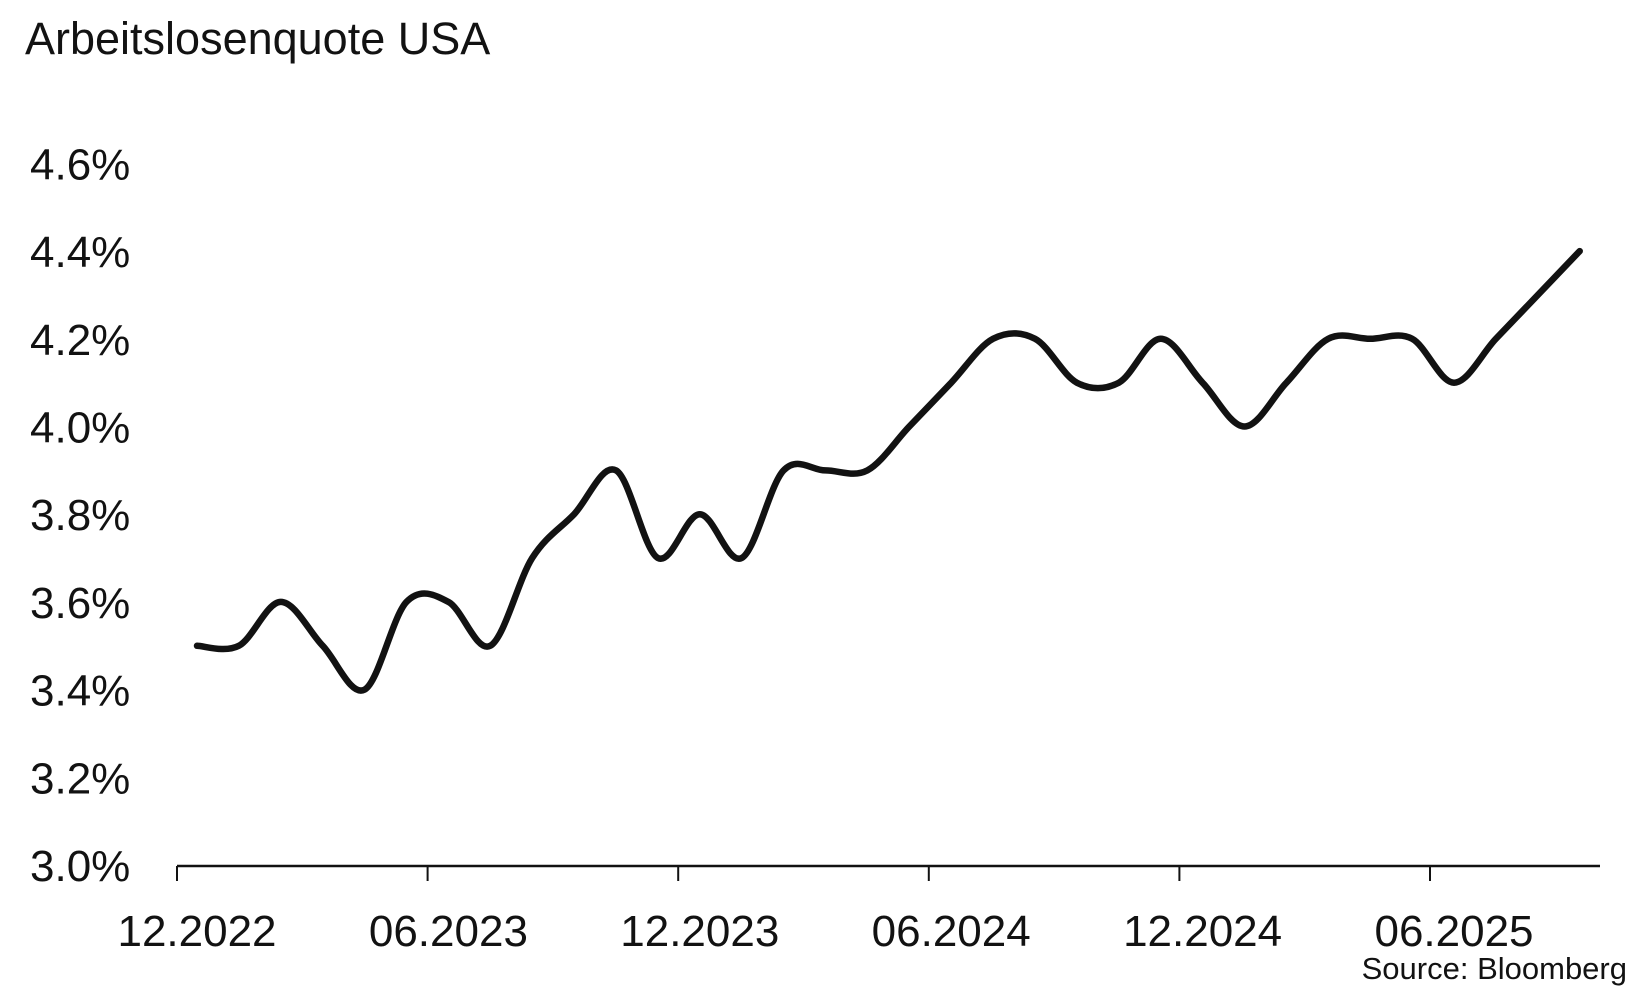 The width and height of the screenshot is (1650, 990). I want to click on y-axis-label: 3.6%, so click(80, 603).